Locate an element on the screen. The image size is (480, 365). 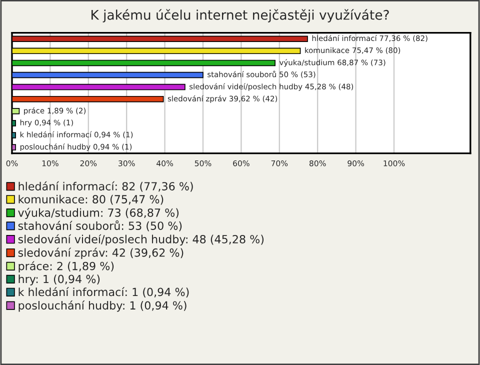
legend-label: k hledání informací: 1 (0,94 %) is located at coordinates (103, 292).